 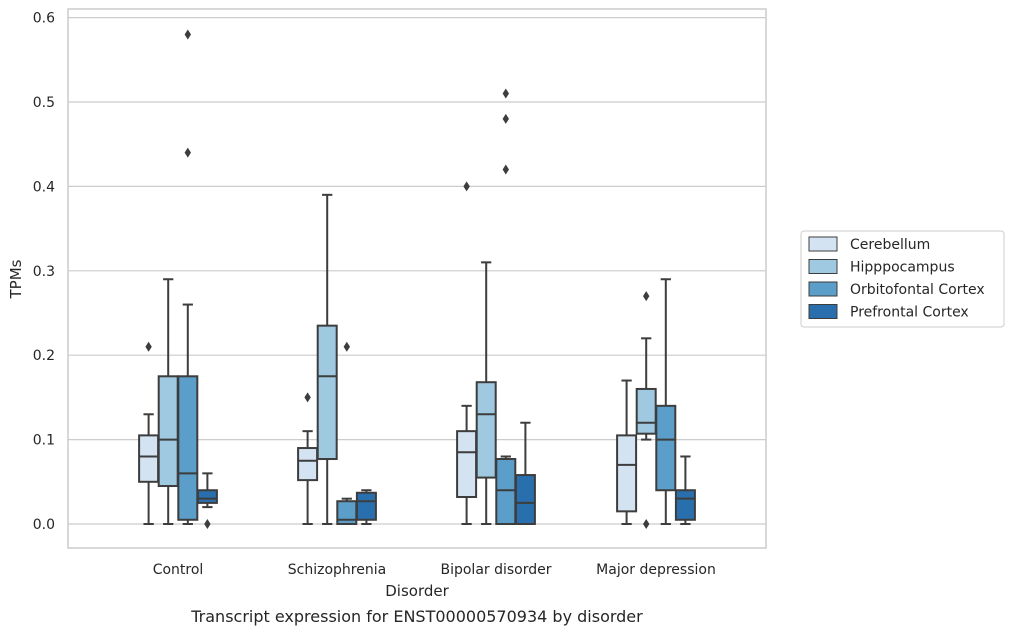 I want to click on y-tick-label: 0.3, so click(x=44, y=272).